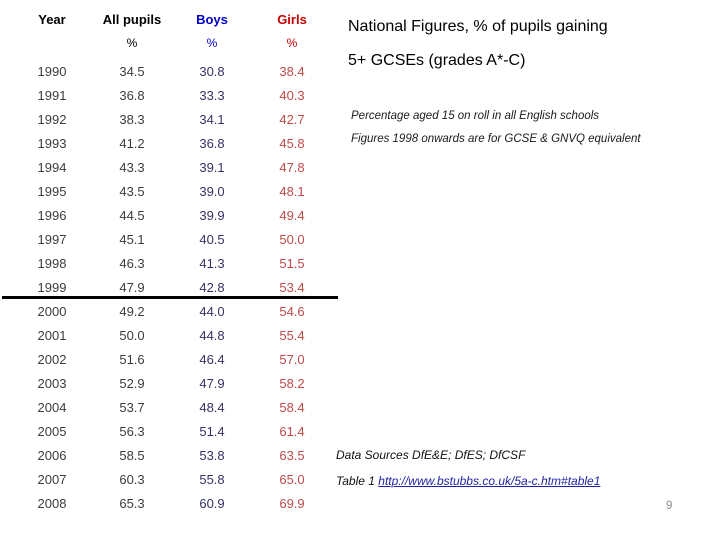 The image size is (720, 540). What do you see at coordinates (292, 119) in the screenshot?
I see `cell-girls: 42.7` at bounding box center [292, 119].